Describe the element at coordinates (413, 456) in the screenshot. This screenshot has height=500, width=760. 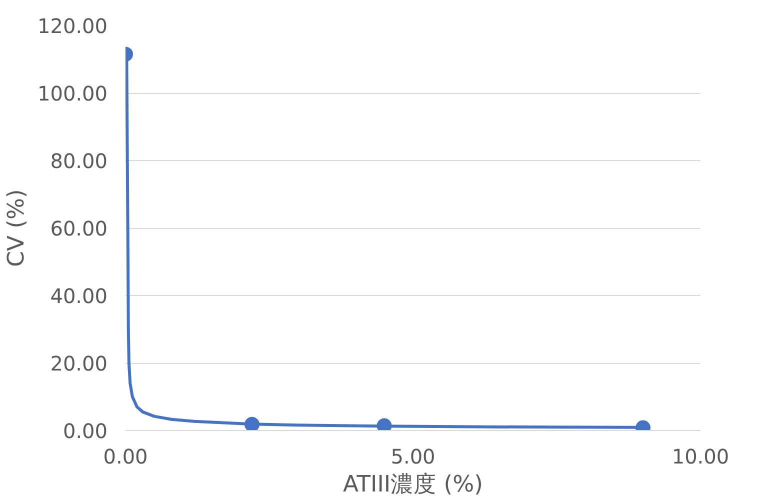
I see `x-tick-label: 5.00` at that location.